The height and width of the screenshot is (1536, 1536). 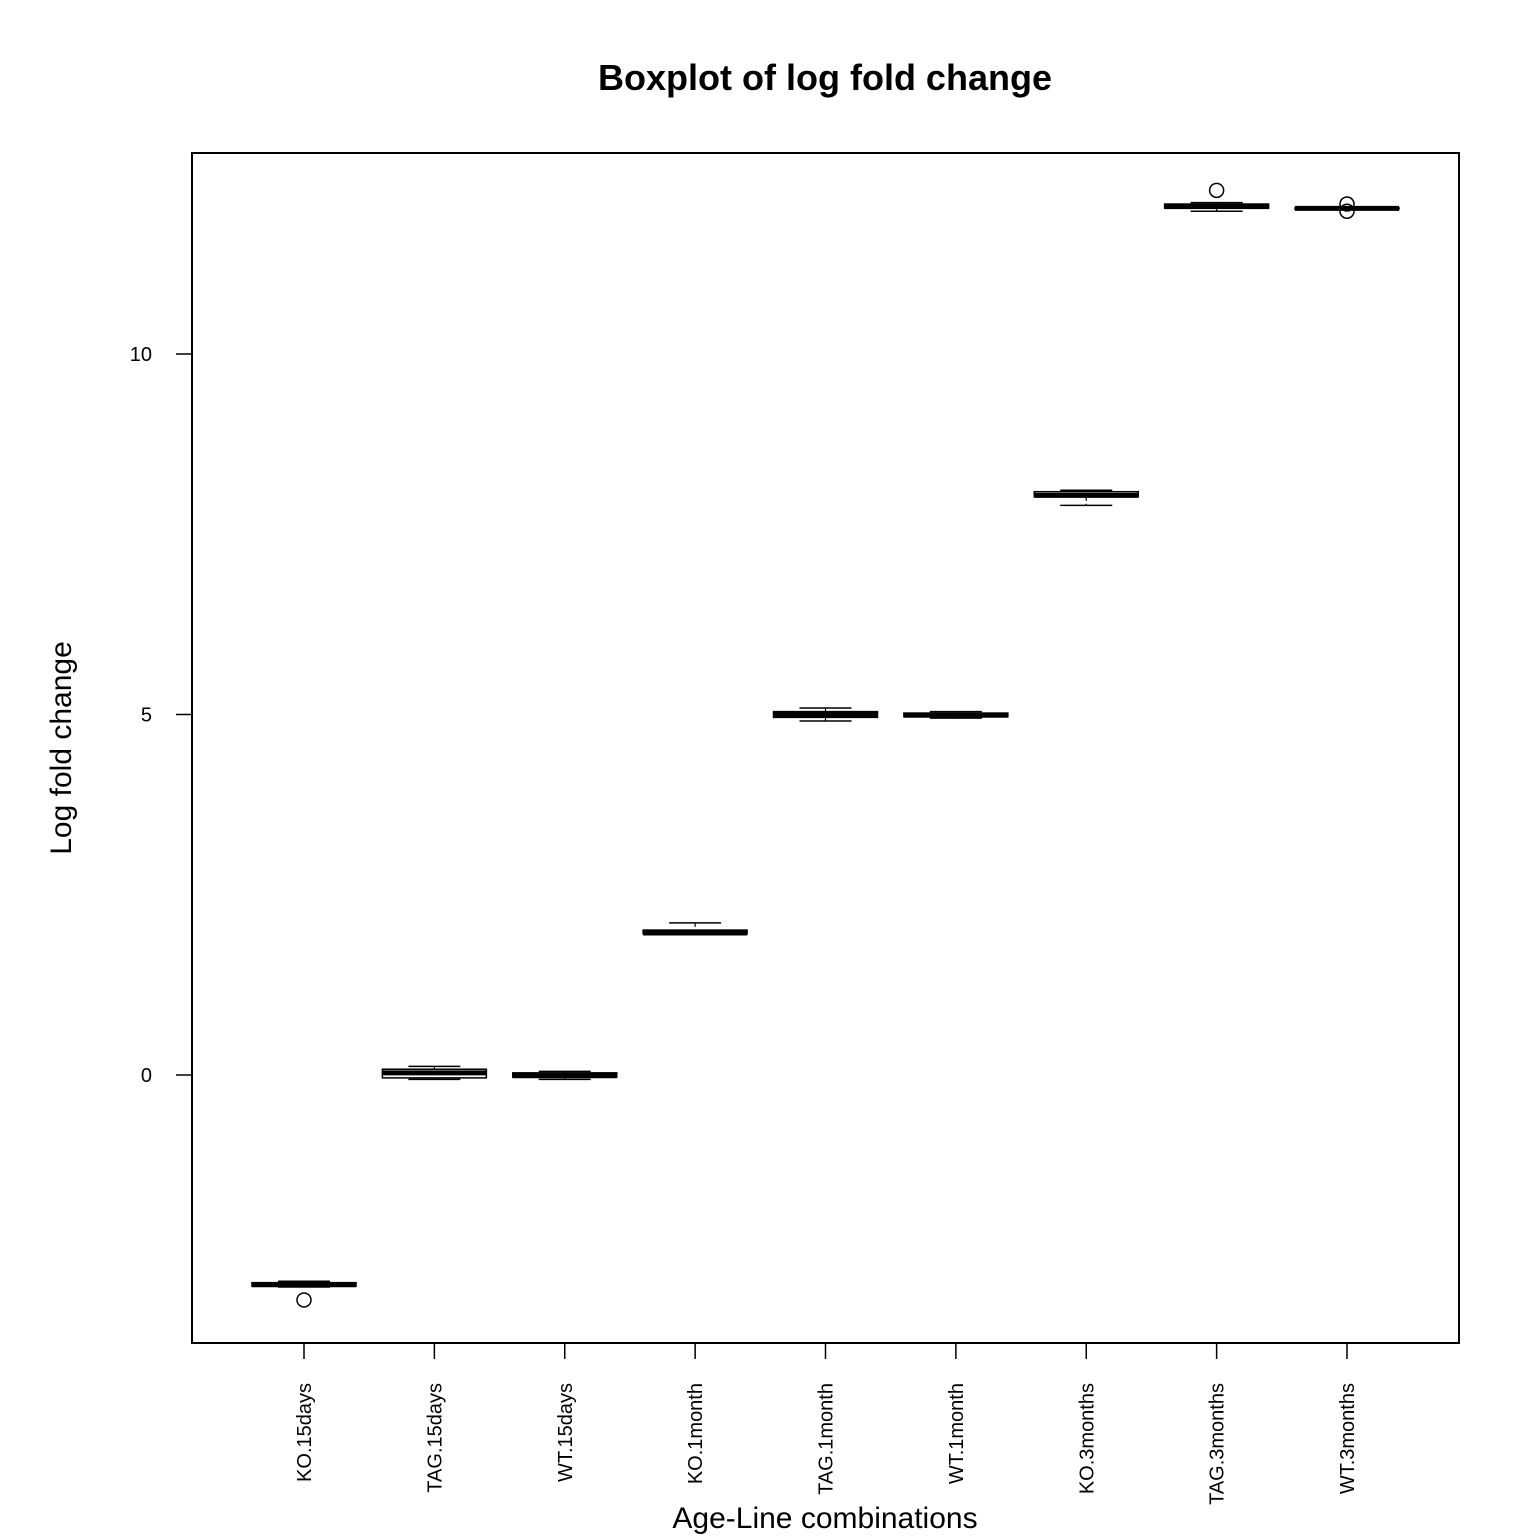 What do you see at coordinates (696, 1433) in the screenshot?
I see `x-tick-label: KO.1month` at bounding box center [696, 1433].